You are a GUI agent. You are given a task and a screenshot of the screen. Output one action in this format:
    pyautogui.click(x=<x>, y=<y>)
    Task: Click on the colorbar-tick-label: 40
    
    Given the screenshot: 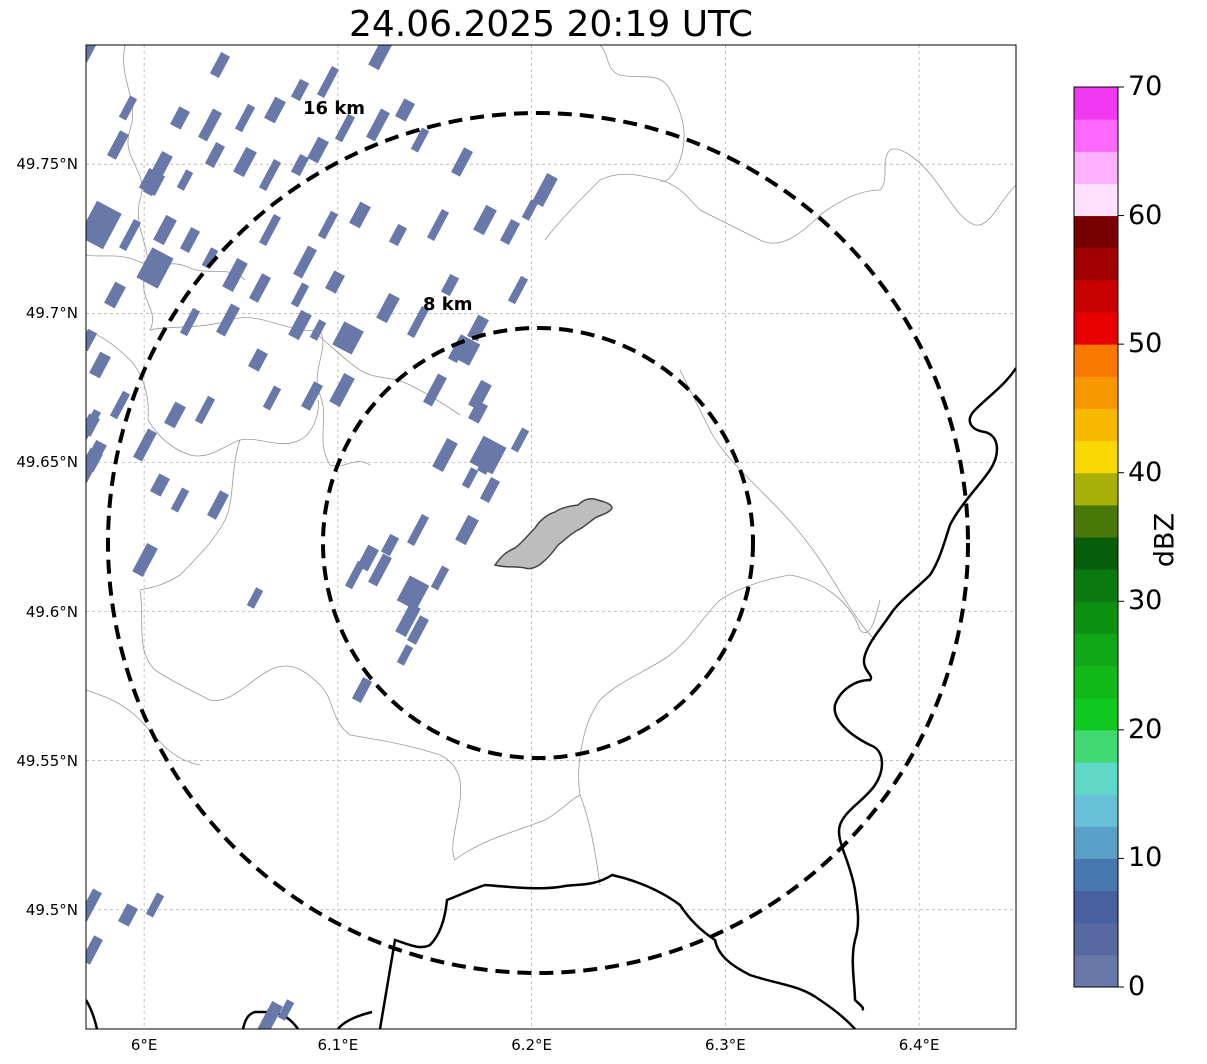 What is the action you would take?
    pyautogui.click(x=1145, y=472)
    